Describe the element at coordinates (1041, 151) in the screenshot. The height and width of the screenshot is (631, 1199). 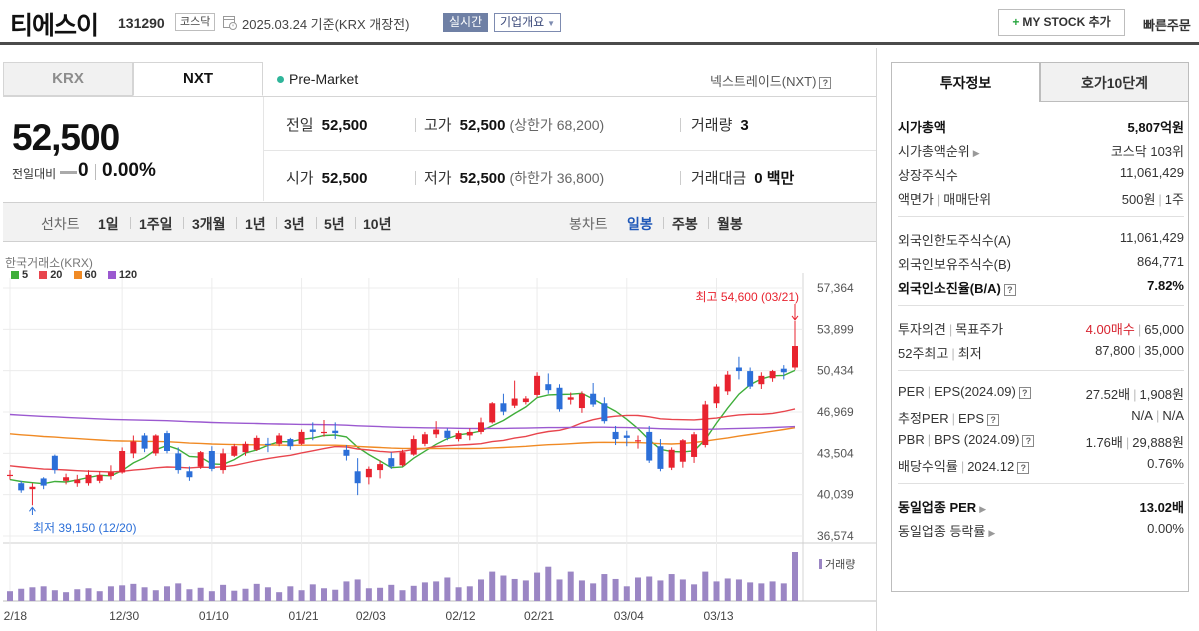
I see `row-market-cap-rank: 시가총액순위 ▶ 코스닥 103위` at that location.